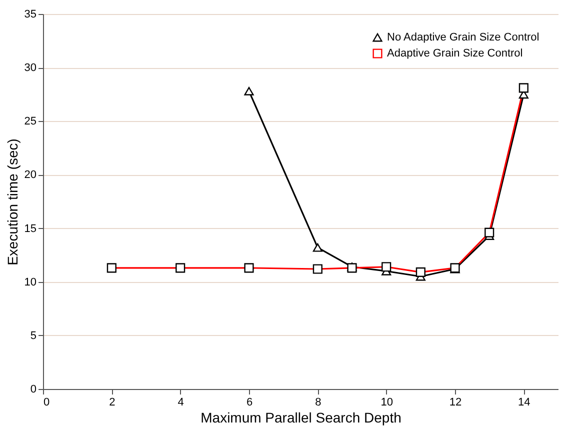 This screenshot has width=566, height=430. I want to click on x-tick-label: 0, so click(47, 402).